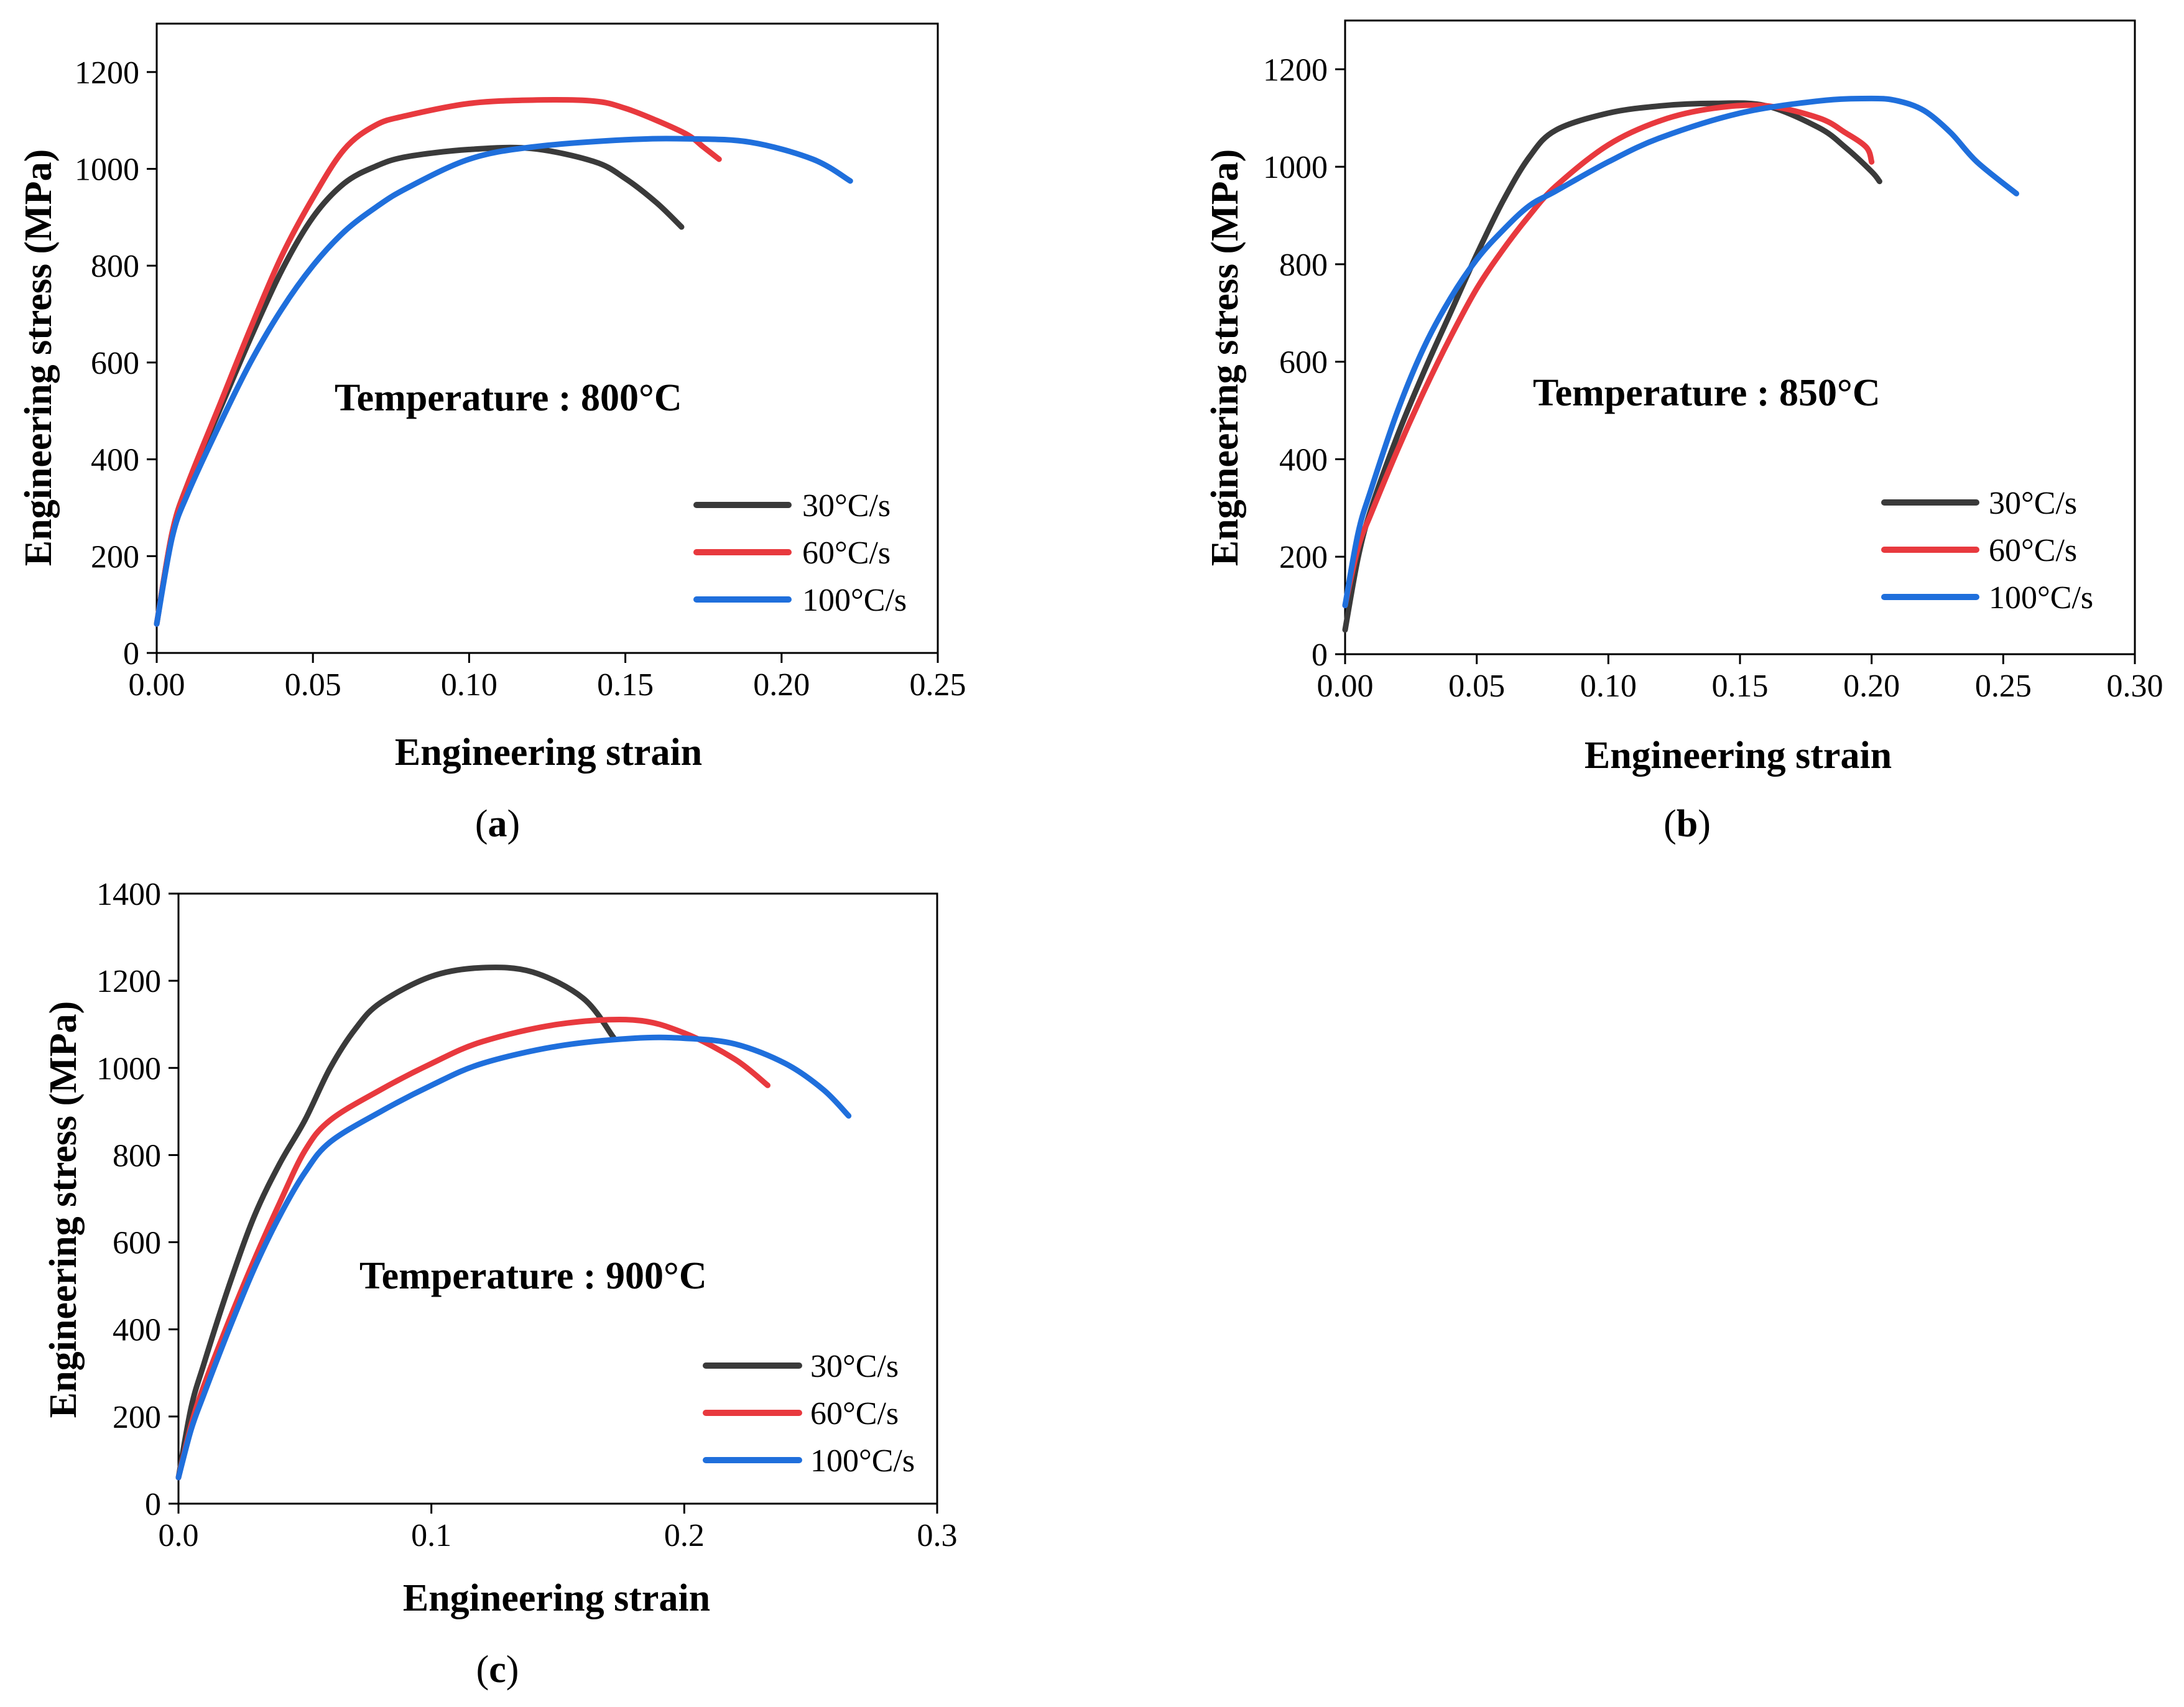 The height and width of the screenshot is (1707, 2184). I want to click on y-tick-label-a: 600, so click(115, 364).